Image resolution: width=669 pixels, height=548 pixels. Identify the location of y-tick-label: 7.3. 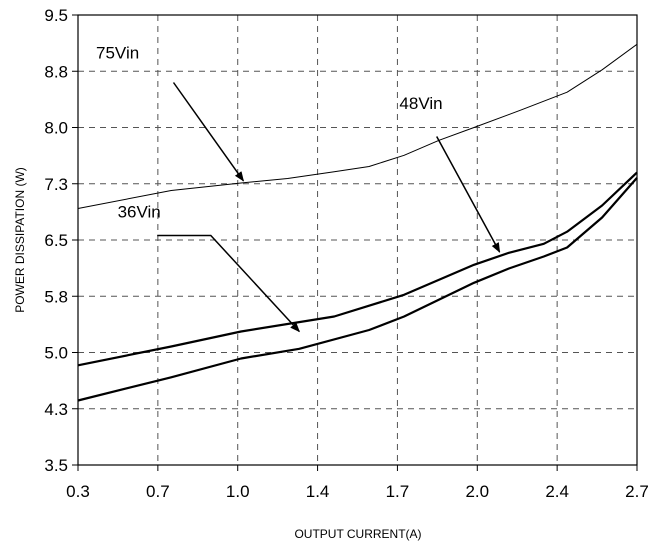
(56, 184).